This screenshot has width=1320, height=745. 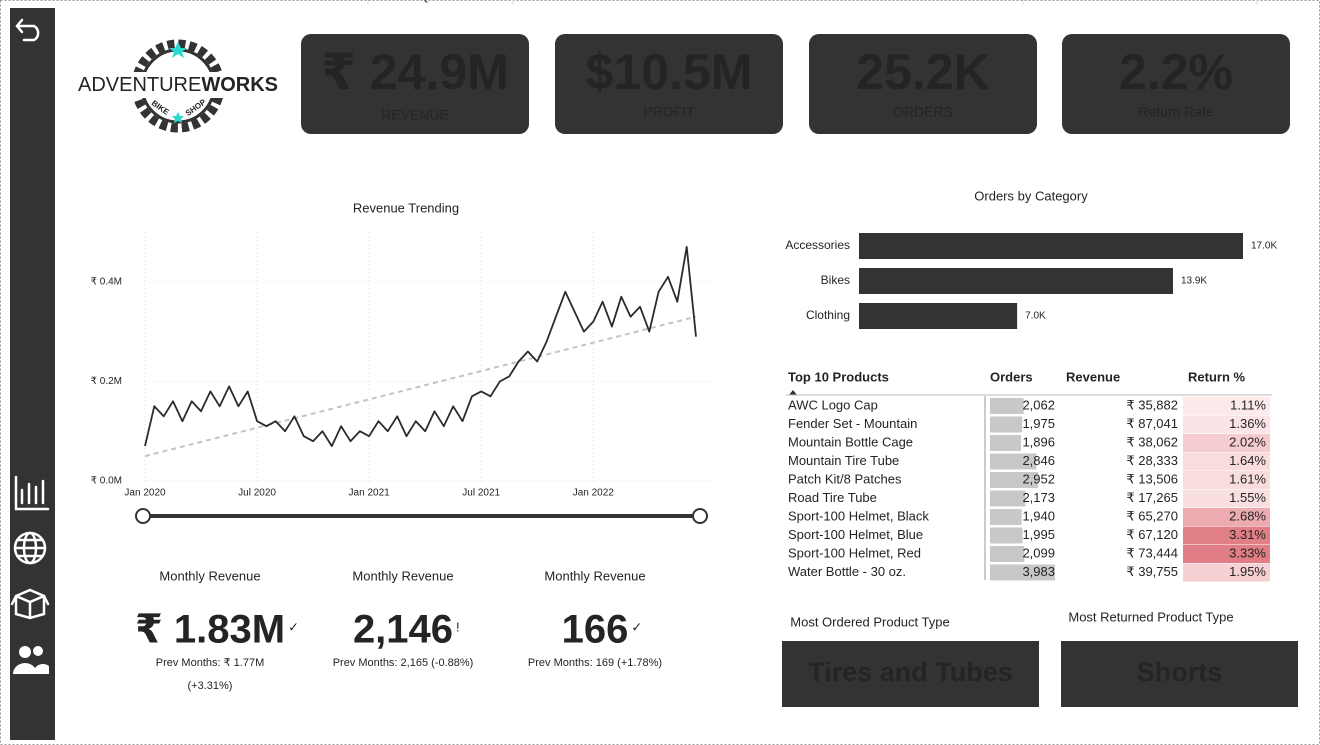 What do you see at coordinates (27, 30) in the screenshot?
I see `back-icon` at bounding box center [27, 30].